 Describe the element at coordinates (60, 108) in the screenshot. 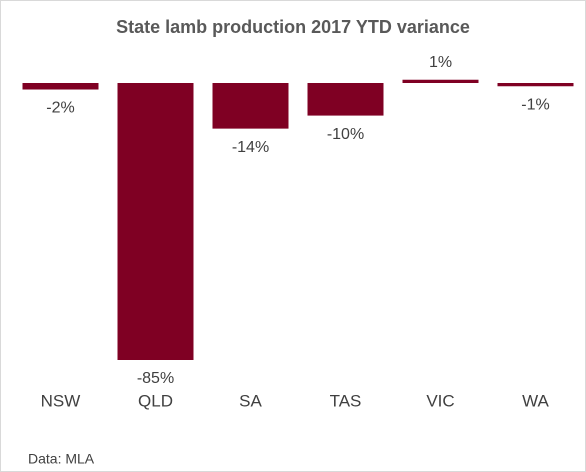

I see `data-label: -2%` at that location.